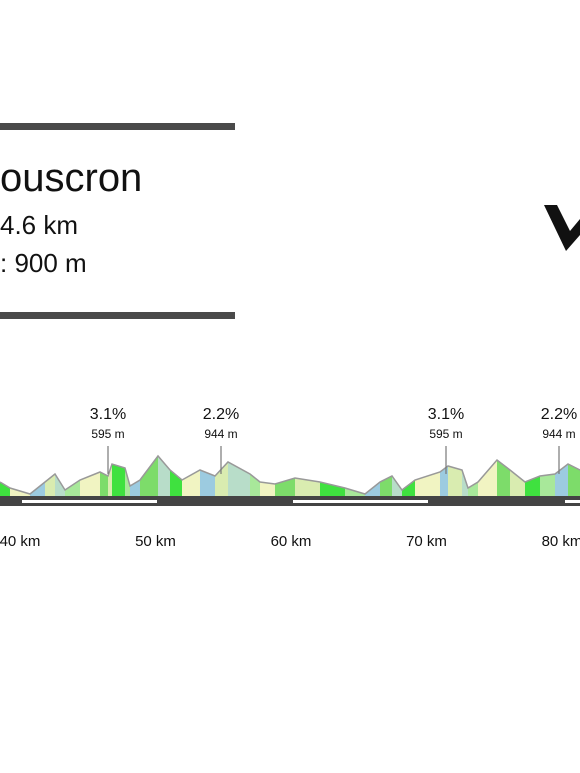 The height and width of the screenshot is (773, 580). What do you see at coordinates (71, 178) in the screenshot?
I see `stage-title: ouscron` at bounding box center [71, 178].